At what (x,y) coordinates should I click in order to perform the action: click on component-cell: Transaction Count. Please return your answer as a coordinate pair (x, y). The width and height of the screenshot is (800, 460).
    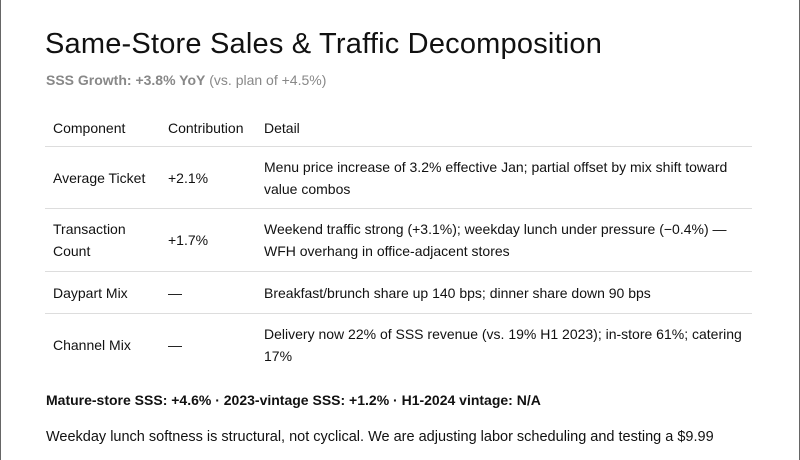
    Looking at the image, I should click on (89, 240).